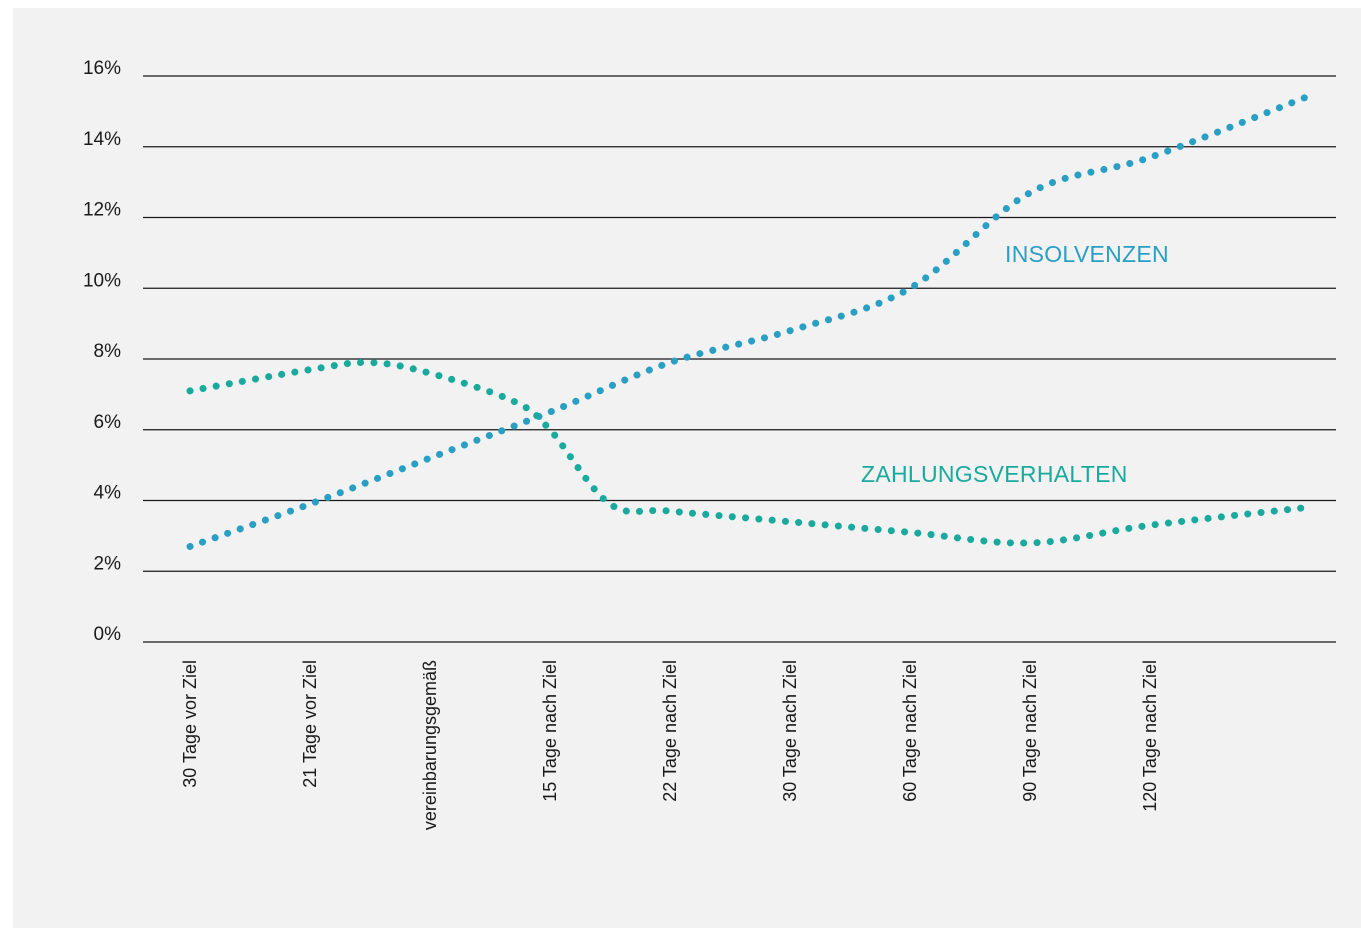 Image resolution: width=1361 pixels, height=928 pixels. I want to click on x-tick-label: 60 Tage nach Ziel, so click(910, 731).